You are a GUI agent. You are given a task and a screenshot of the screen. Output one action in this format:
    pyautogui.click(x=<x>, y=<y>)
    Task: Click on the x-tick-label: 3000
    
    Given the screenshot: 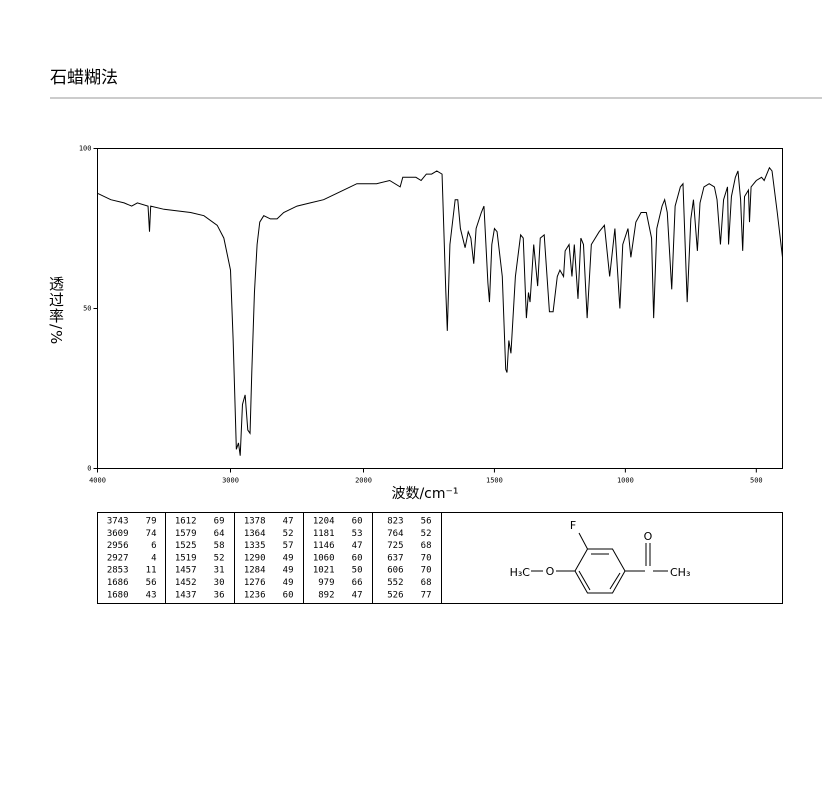 What is the action you would take?
    pyautogui.click(x=230, y=481)
    